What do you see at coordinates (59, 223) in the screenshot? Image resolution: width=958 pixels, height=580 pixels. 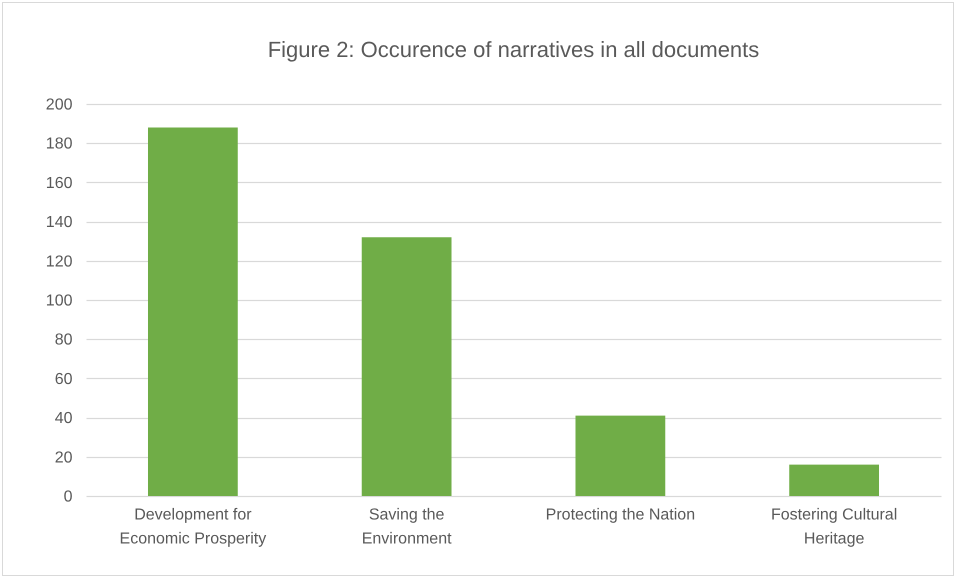 I see `y-tick-label: 140` at bounding box center [59, 223].